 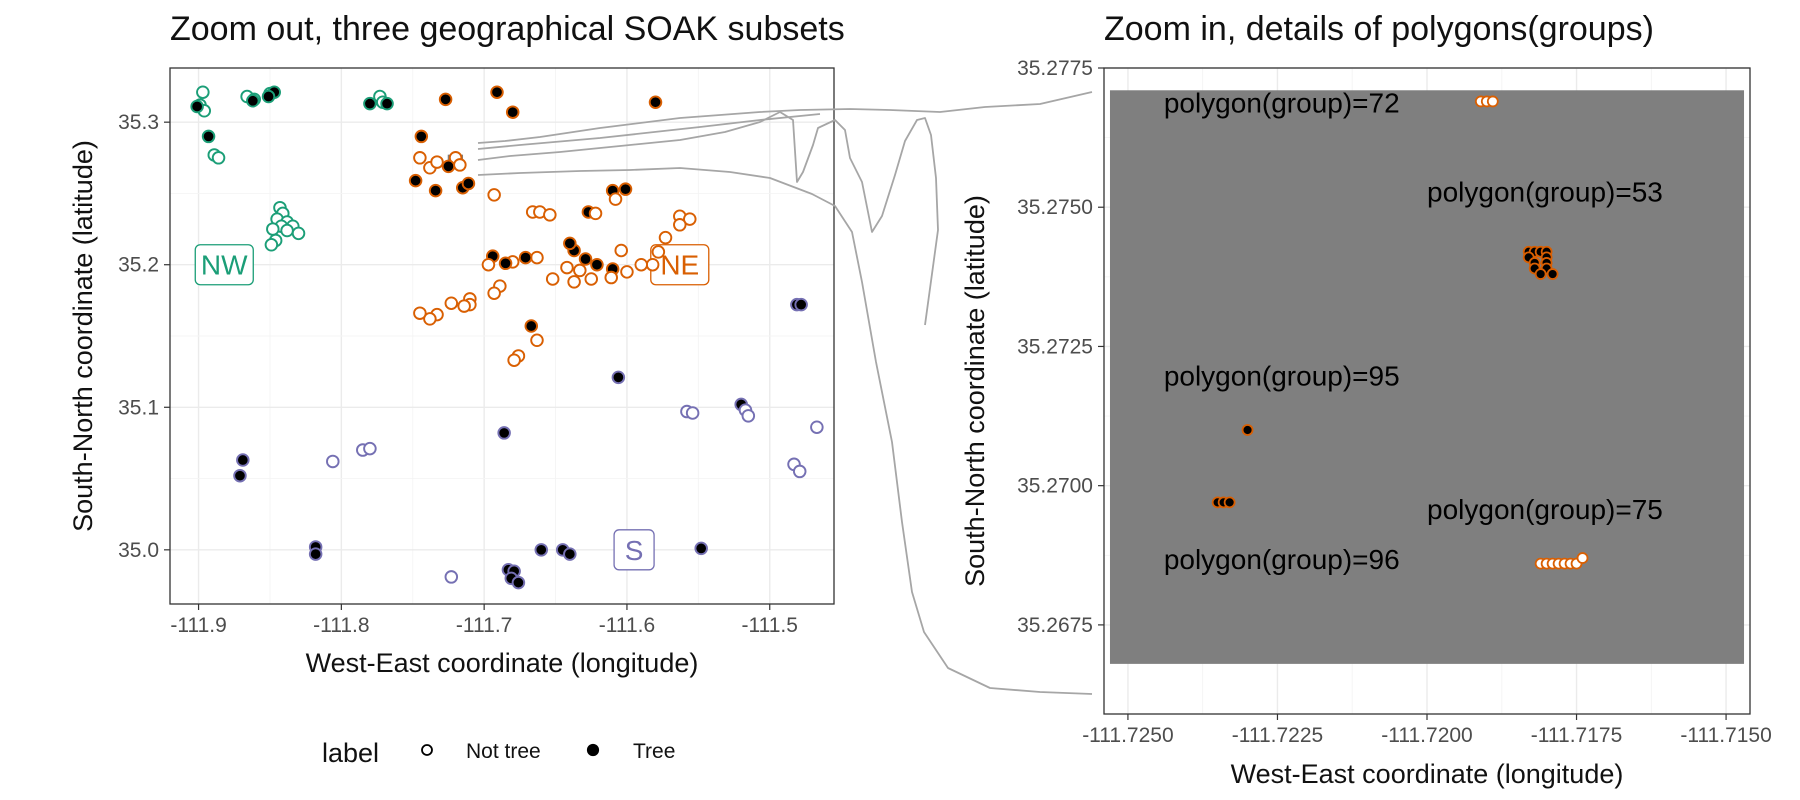 What do you see at coordinates (1055, 346) in the screenshot?
I see `zoom-in-y-tick-label: 35.2725` at bounding box center [1055, 346].